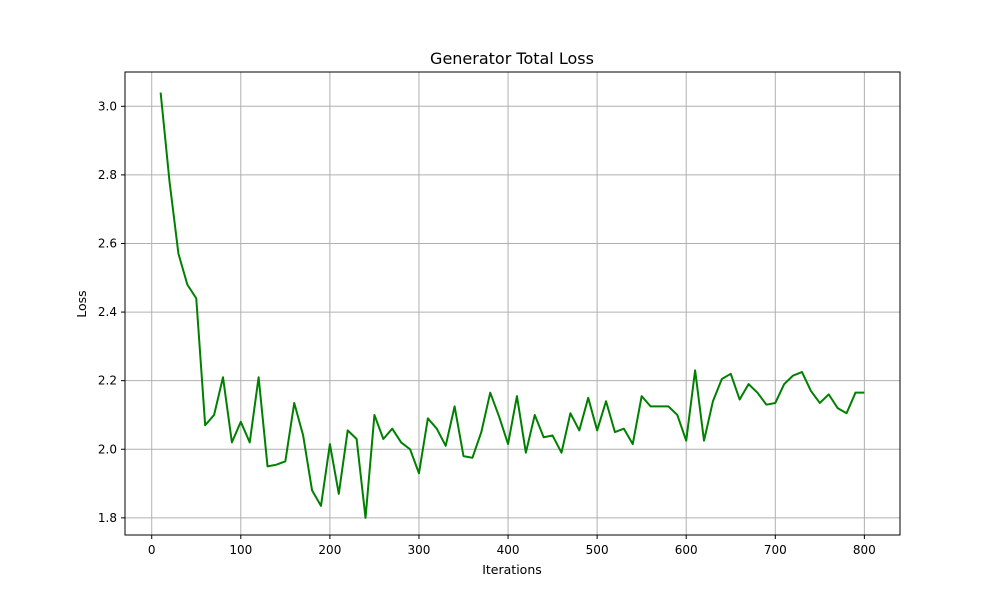 This screenshot has height=600, width=1000. Describe the element at coordinates (864, 550) in the screenshot. I see `x-tick-label: 800` at that location.